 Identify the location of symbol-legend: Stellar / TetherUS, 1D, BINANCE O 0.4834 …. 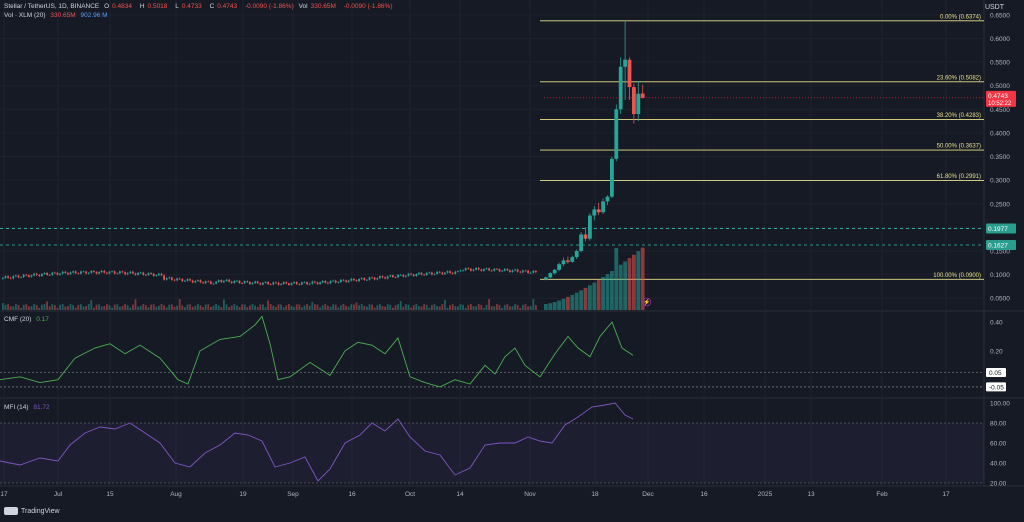
(200, 6).